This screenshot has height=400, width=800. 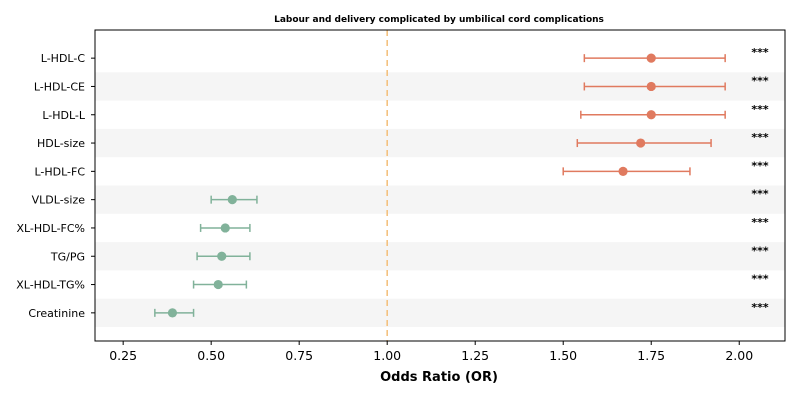 I want to click on y-tick-label: L-HDL-FC, so click(x=59, y=171).